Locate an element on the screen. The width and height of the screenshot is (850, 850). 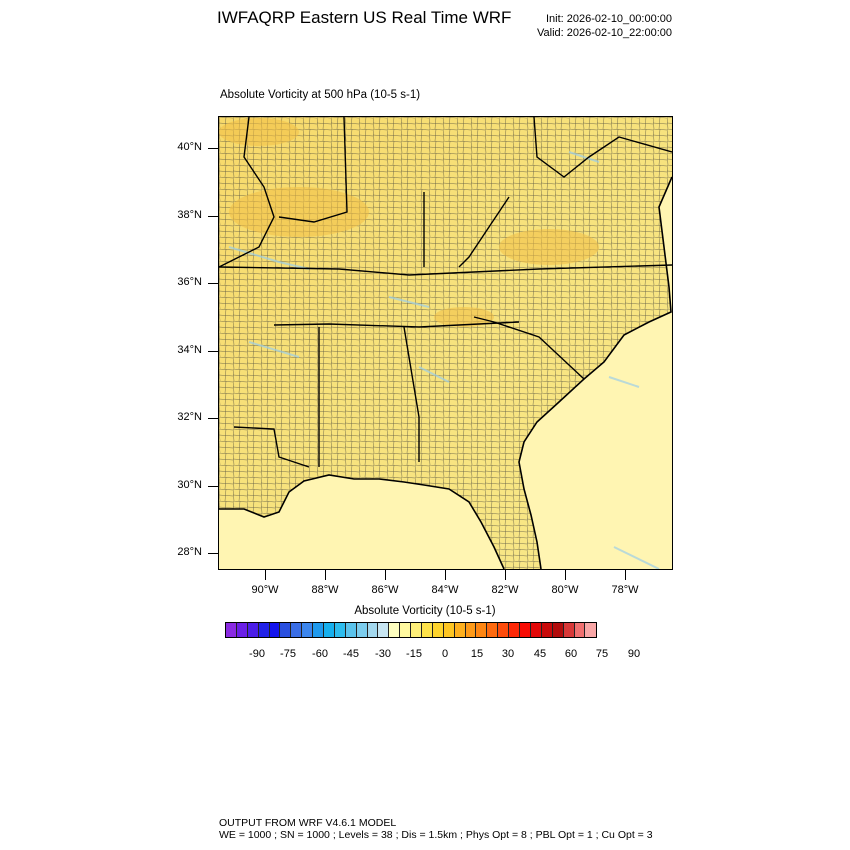
colorbar-label: -15 is located at coordinates (414, 654).